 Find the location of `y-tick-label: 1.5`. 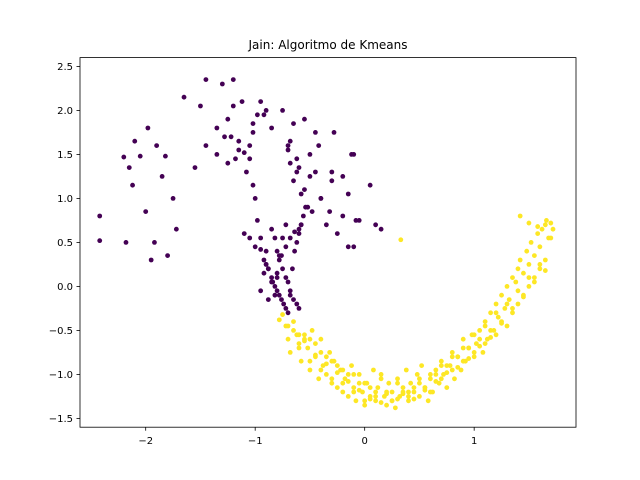

y-tick-label: 1.5 is located at coordinates (65, 155).